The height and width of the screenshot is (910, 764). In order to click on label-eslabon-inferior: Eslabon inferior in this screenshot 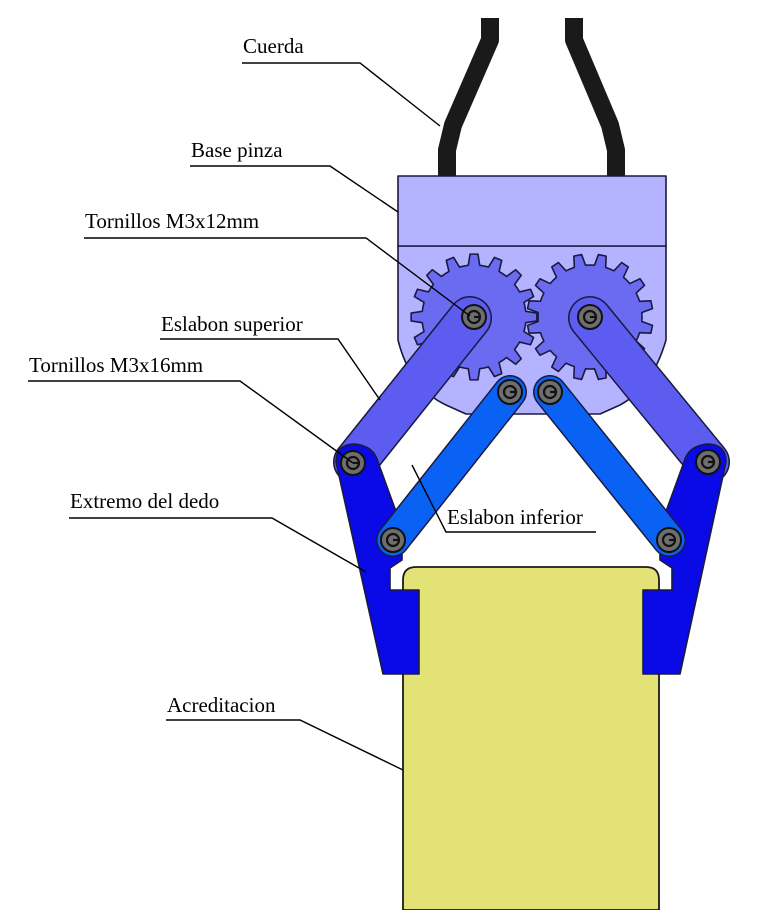, I will do `click(515, 517)`.